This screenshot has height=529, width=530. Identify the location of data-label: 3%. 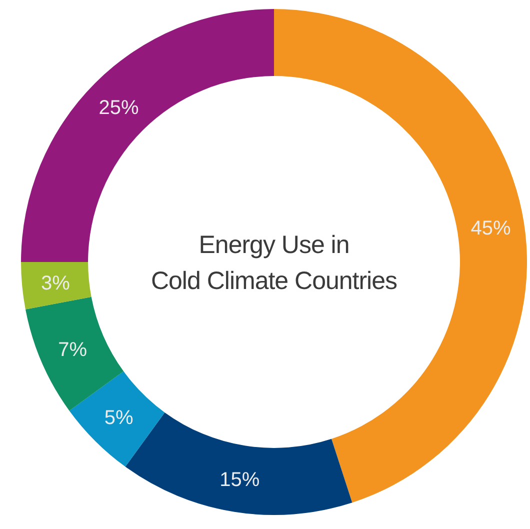
(55, 283).